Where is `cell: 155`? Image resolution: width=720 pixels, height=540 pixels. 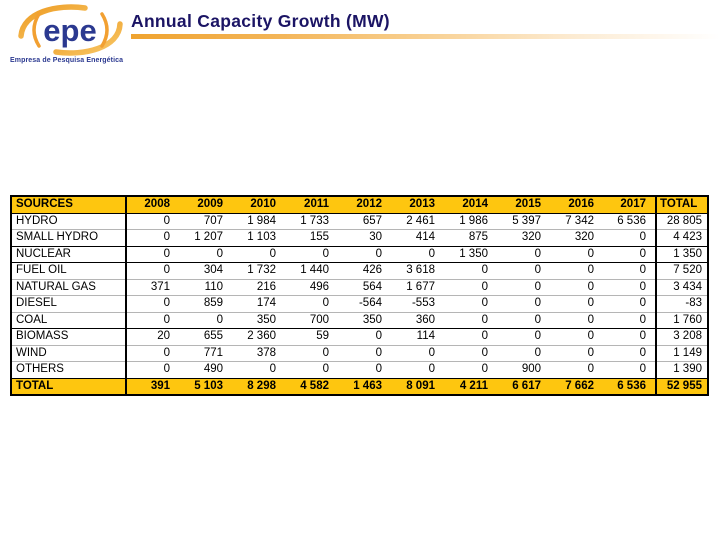 cell: 155 is located at coordinates (311, 238).